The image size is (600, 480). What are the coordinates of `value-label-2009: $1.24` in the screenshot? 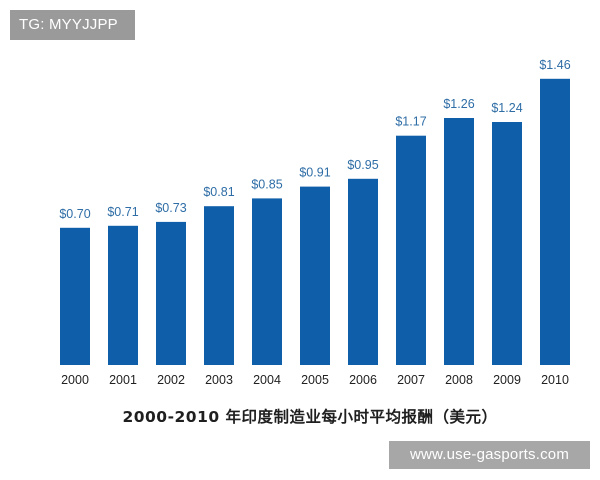 It's located at (506, 108).